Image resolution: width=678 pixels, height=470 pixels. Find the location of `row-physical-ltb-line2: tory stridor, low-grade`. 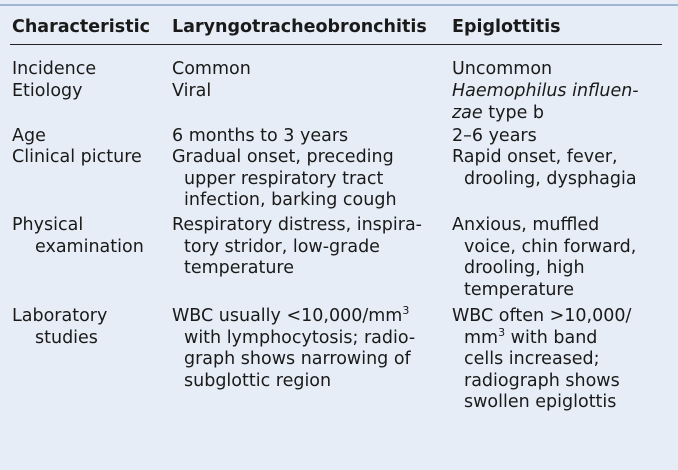

row-physical-ltb-line2: tory stridor, low-grade is located at coordinates (282, 246).